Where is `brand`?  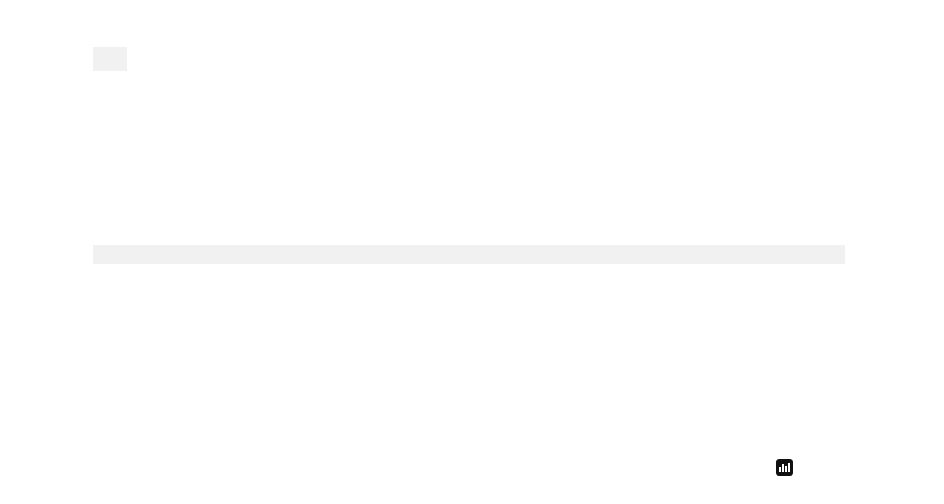
brand is located at coordinates (781, 467).